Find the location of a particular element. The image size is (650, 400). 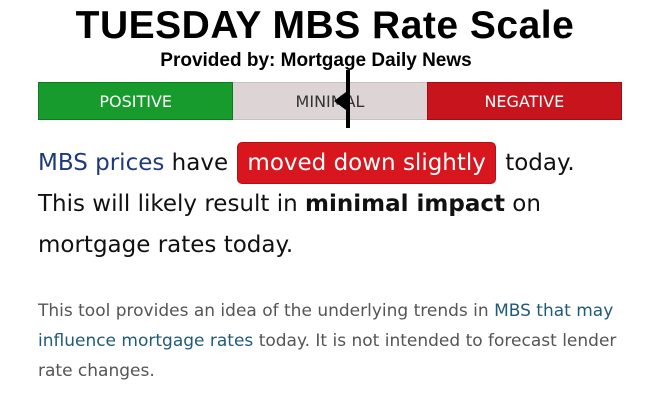

impact-text: minimal impact is located at coordinates (405, 204).